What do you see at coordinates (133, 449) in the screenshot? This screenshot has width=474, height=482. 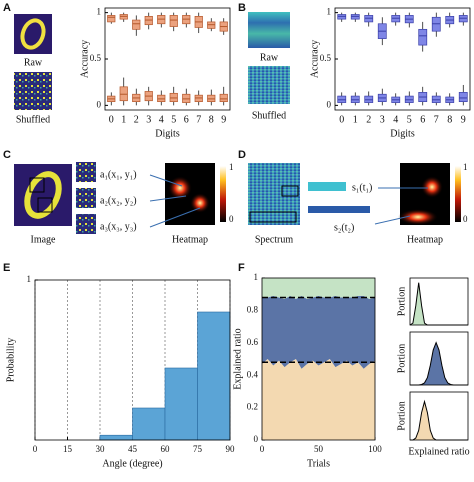 I see `x-tick-label: 45` at bounding box center [133, 449].